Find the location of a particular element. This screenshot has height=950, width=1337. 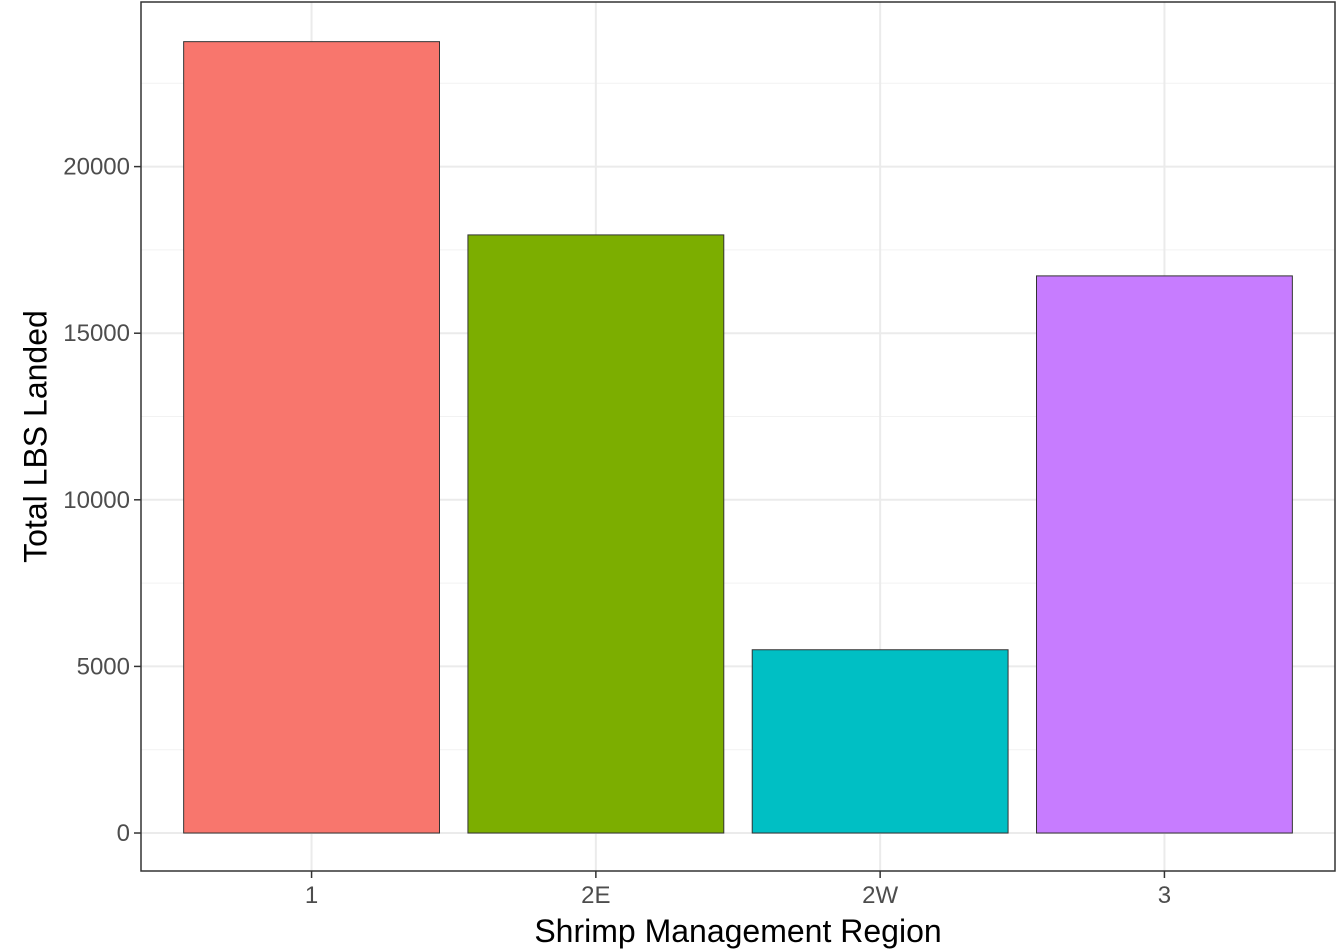

y-tick-label: 5000 is located at coordinates (103, 666).